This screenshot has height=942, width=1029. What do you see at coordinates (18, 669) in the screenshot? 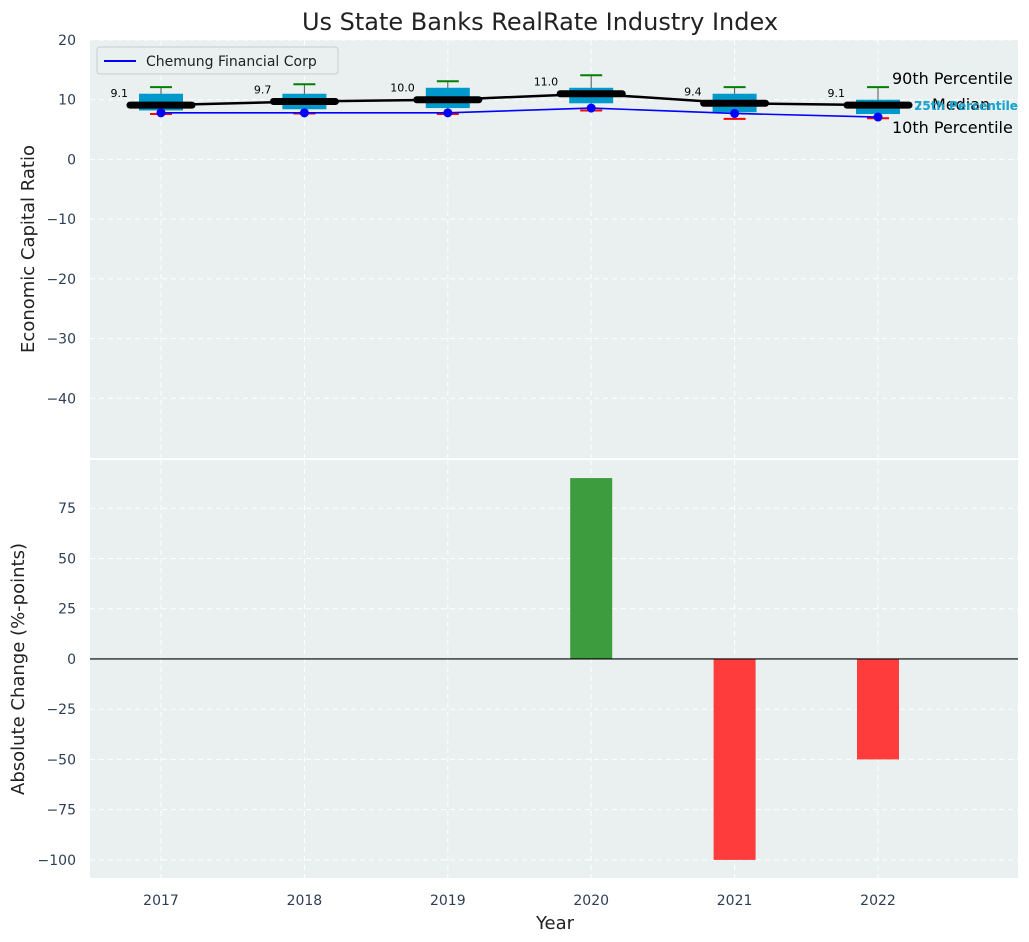
I see `bottom-y-axis-label: Absolute Change (%-points)` at bounding box center [18, 669].